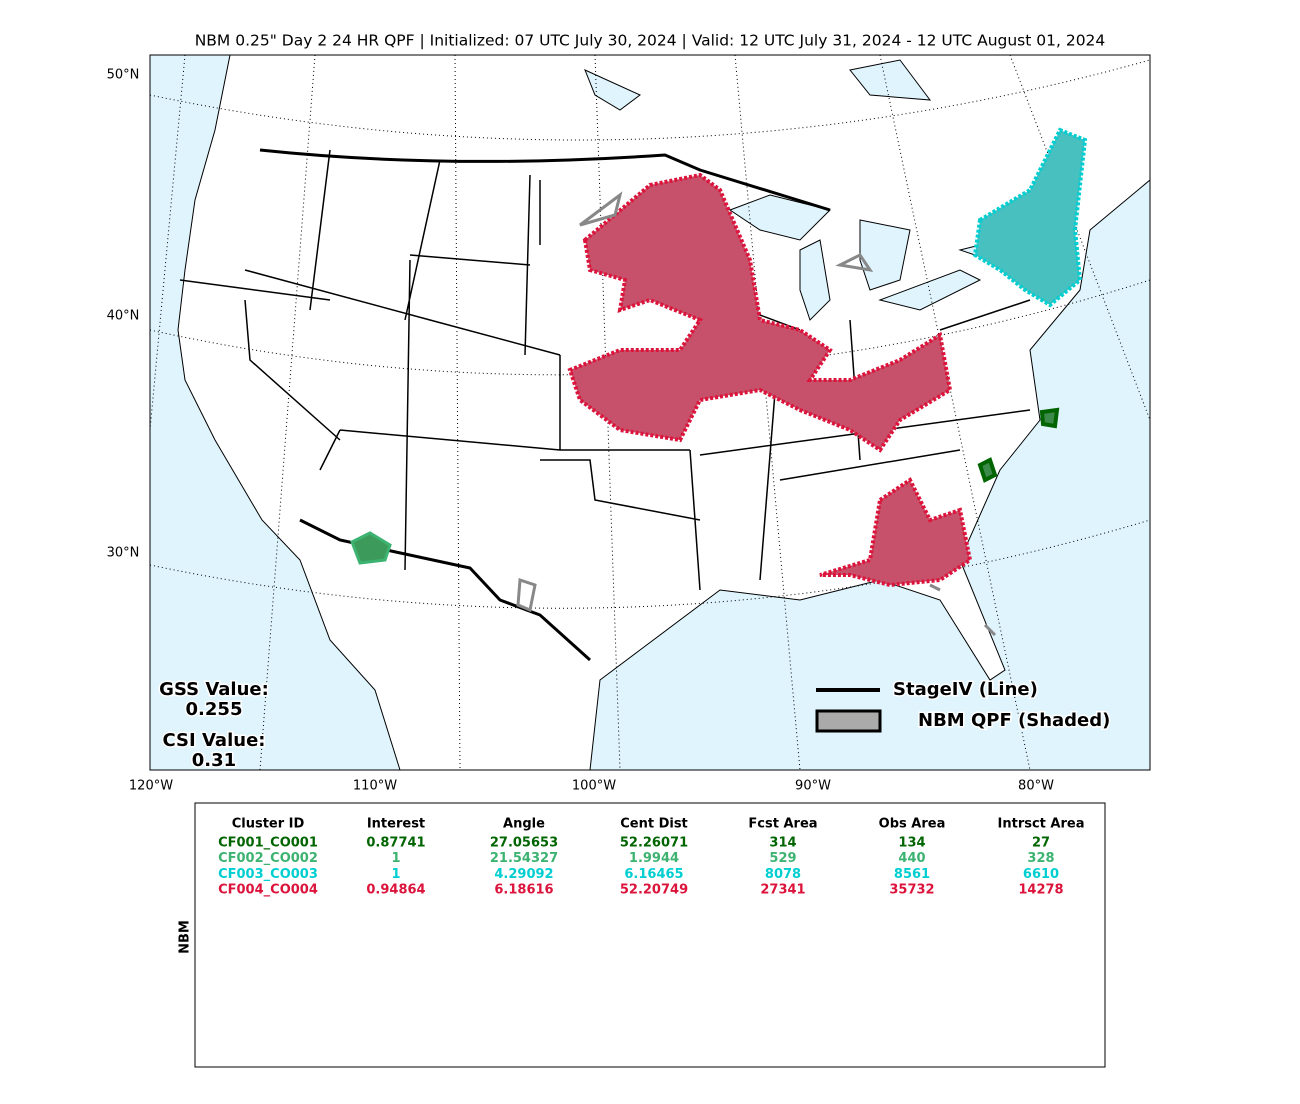 Image resolution: width=1300 pixels, height=1104 pixels. I want to click on table-cell: 6.18616, so click(523, 890).